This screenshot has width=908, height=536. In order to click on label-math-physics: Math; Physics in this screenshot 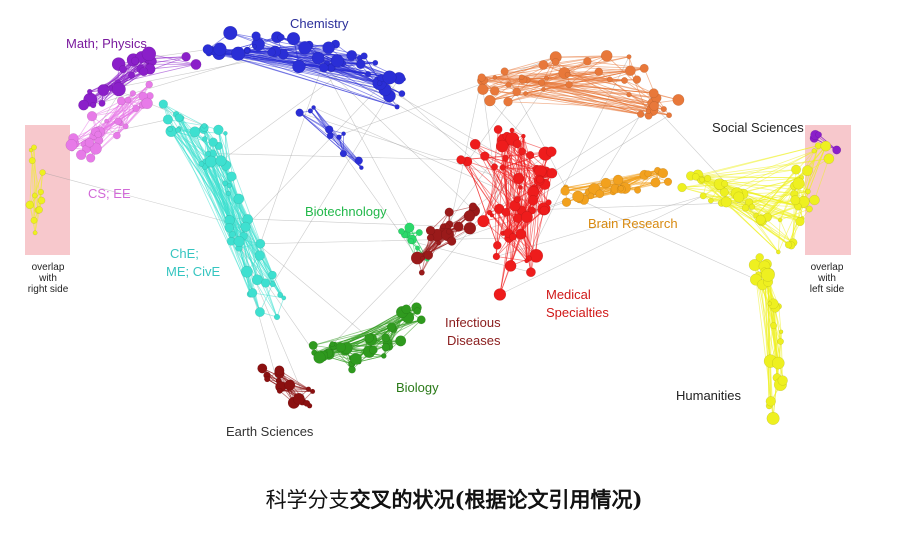, I will do `click(106, 43)`.